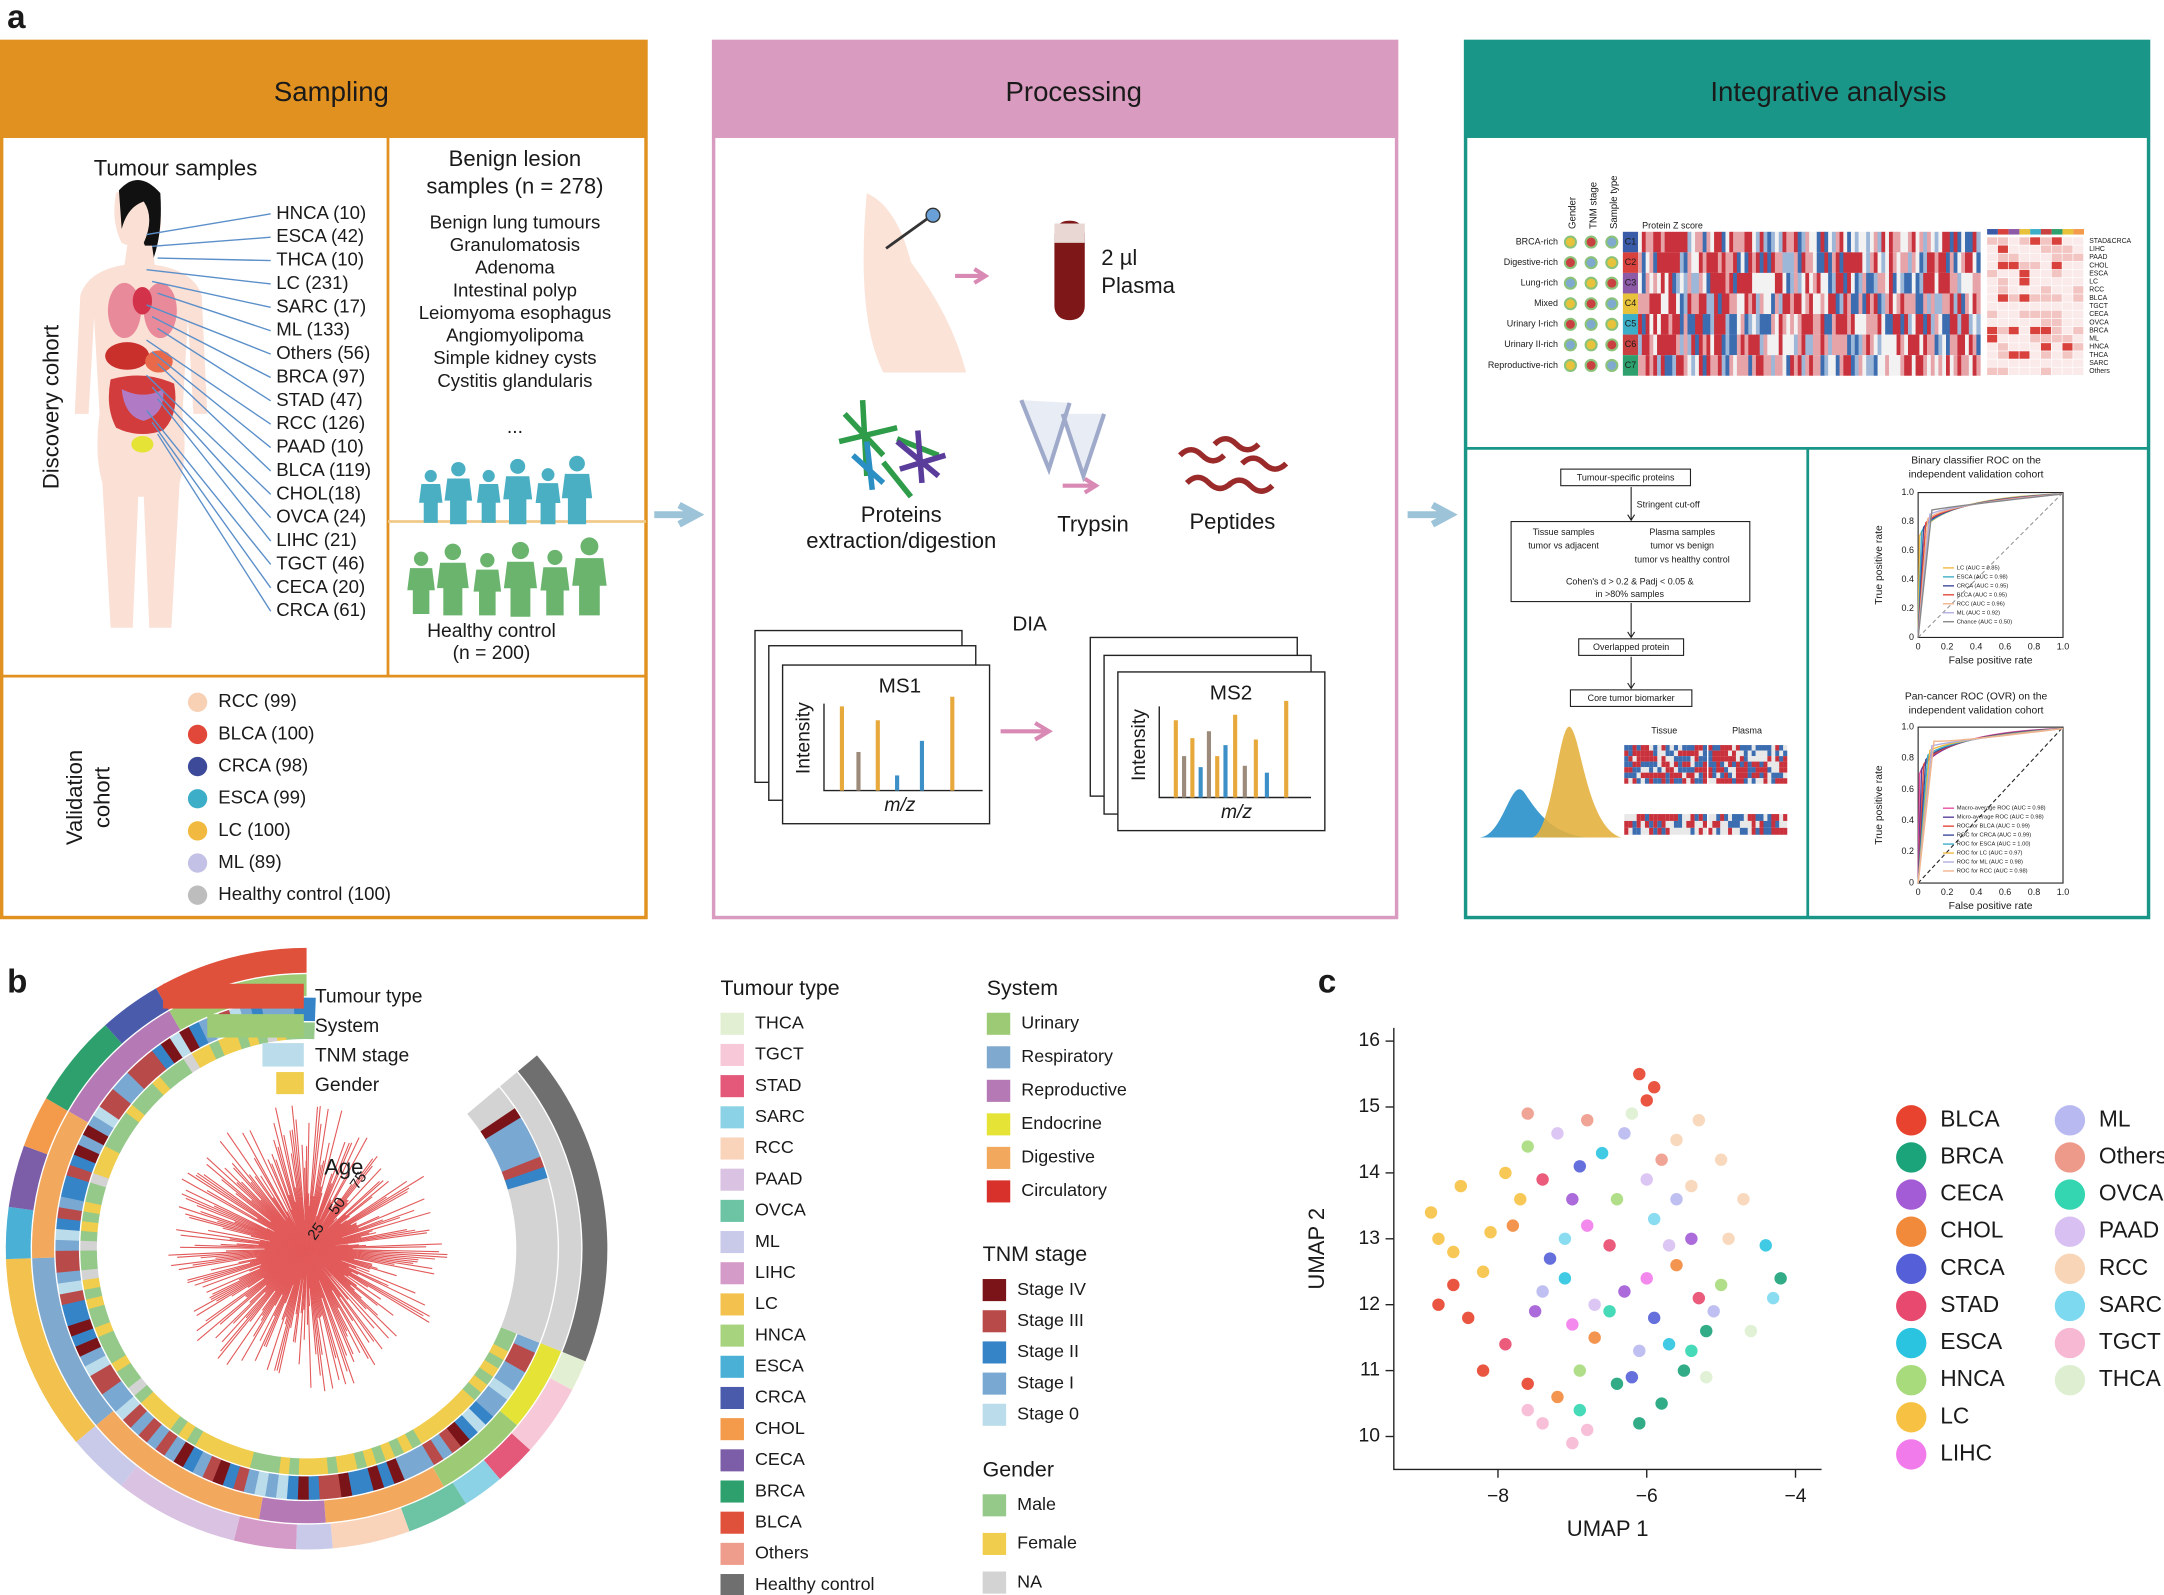  Describe the element at coordinates (1624, 1291) in the screenshot. I see `point` at that location.